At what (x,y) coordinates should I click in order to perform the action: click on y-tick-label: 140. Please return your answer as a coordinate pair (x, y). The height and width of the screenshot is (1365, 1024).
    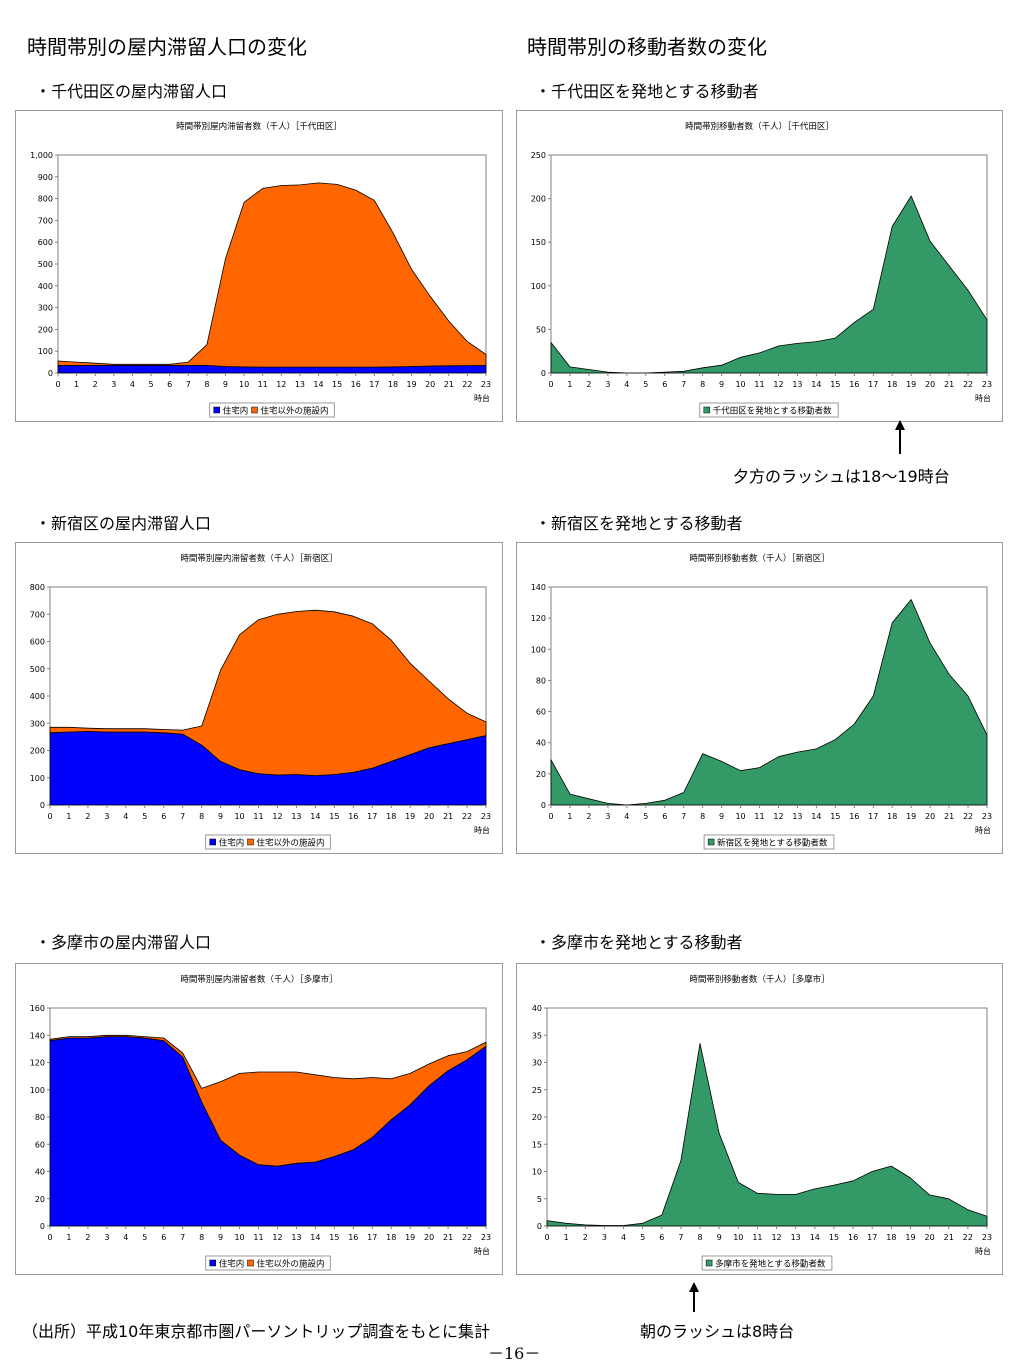
    Looking at the image, I should click on (538, 587).